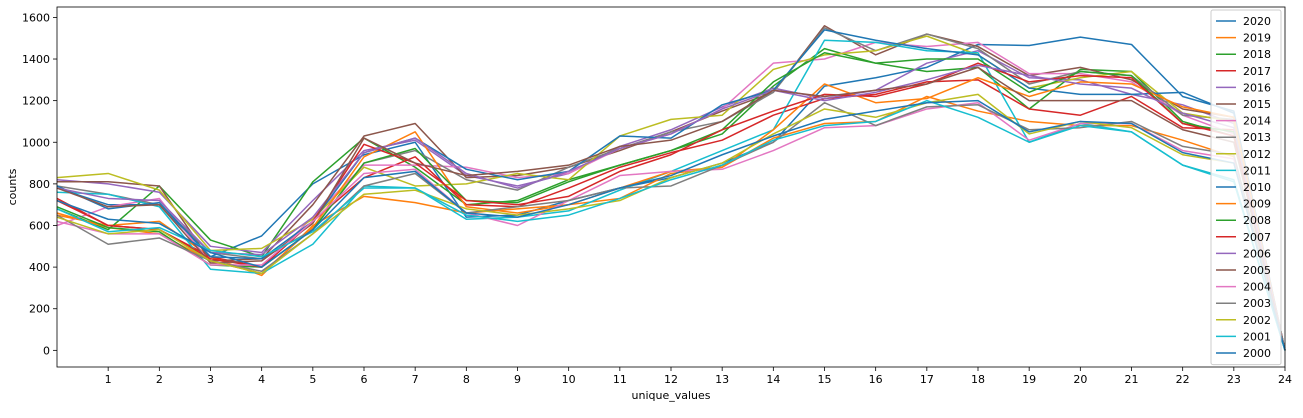 The image size is (1303, 418). Describe the element at coordinates (1257, 71) in the screenshot. I see `legend-label-2017: 2017` at that location.